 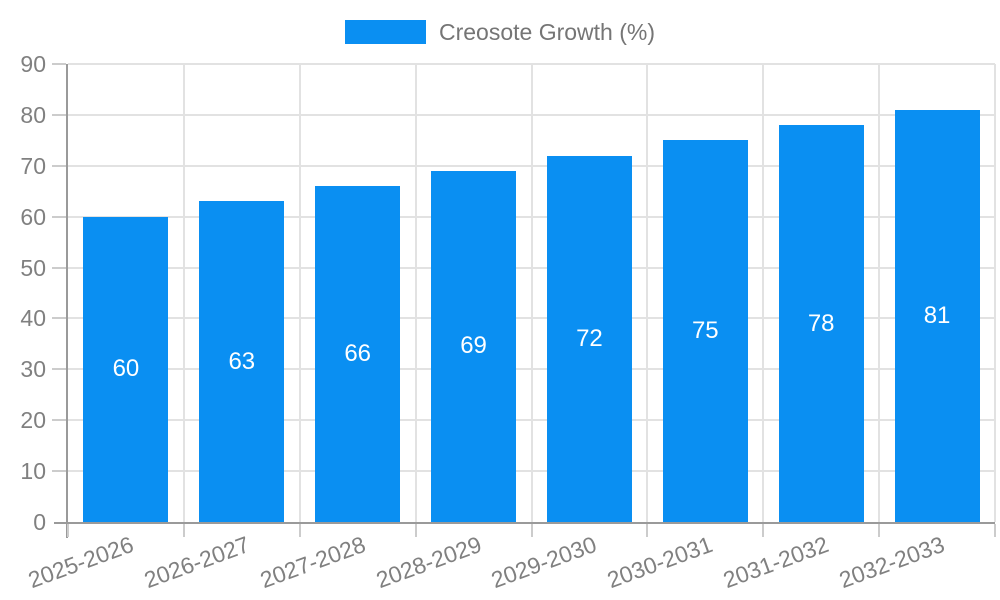 I want to click on bar-value-label: 69, so click(x=473, y=346).